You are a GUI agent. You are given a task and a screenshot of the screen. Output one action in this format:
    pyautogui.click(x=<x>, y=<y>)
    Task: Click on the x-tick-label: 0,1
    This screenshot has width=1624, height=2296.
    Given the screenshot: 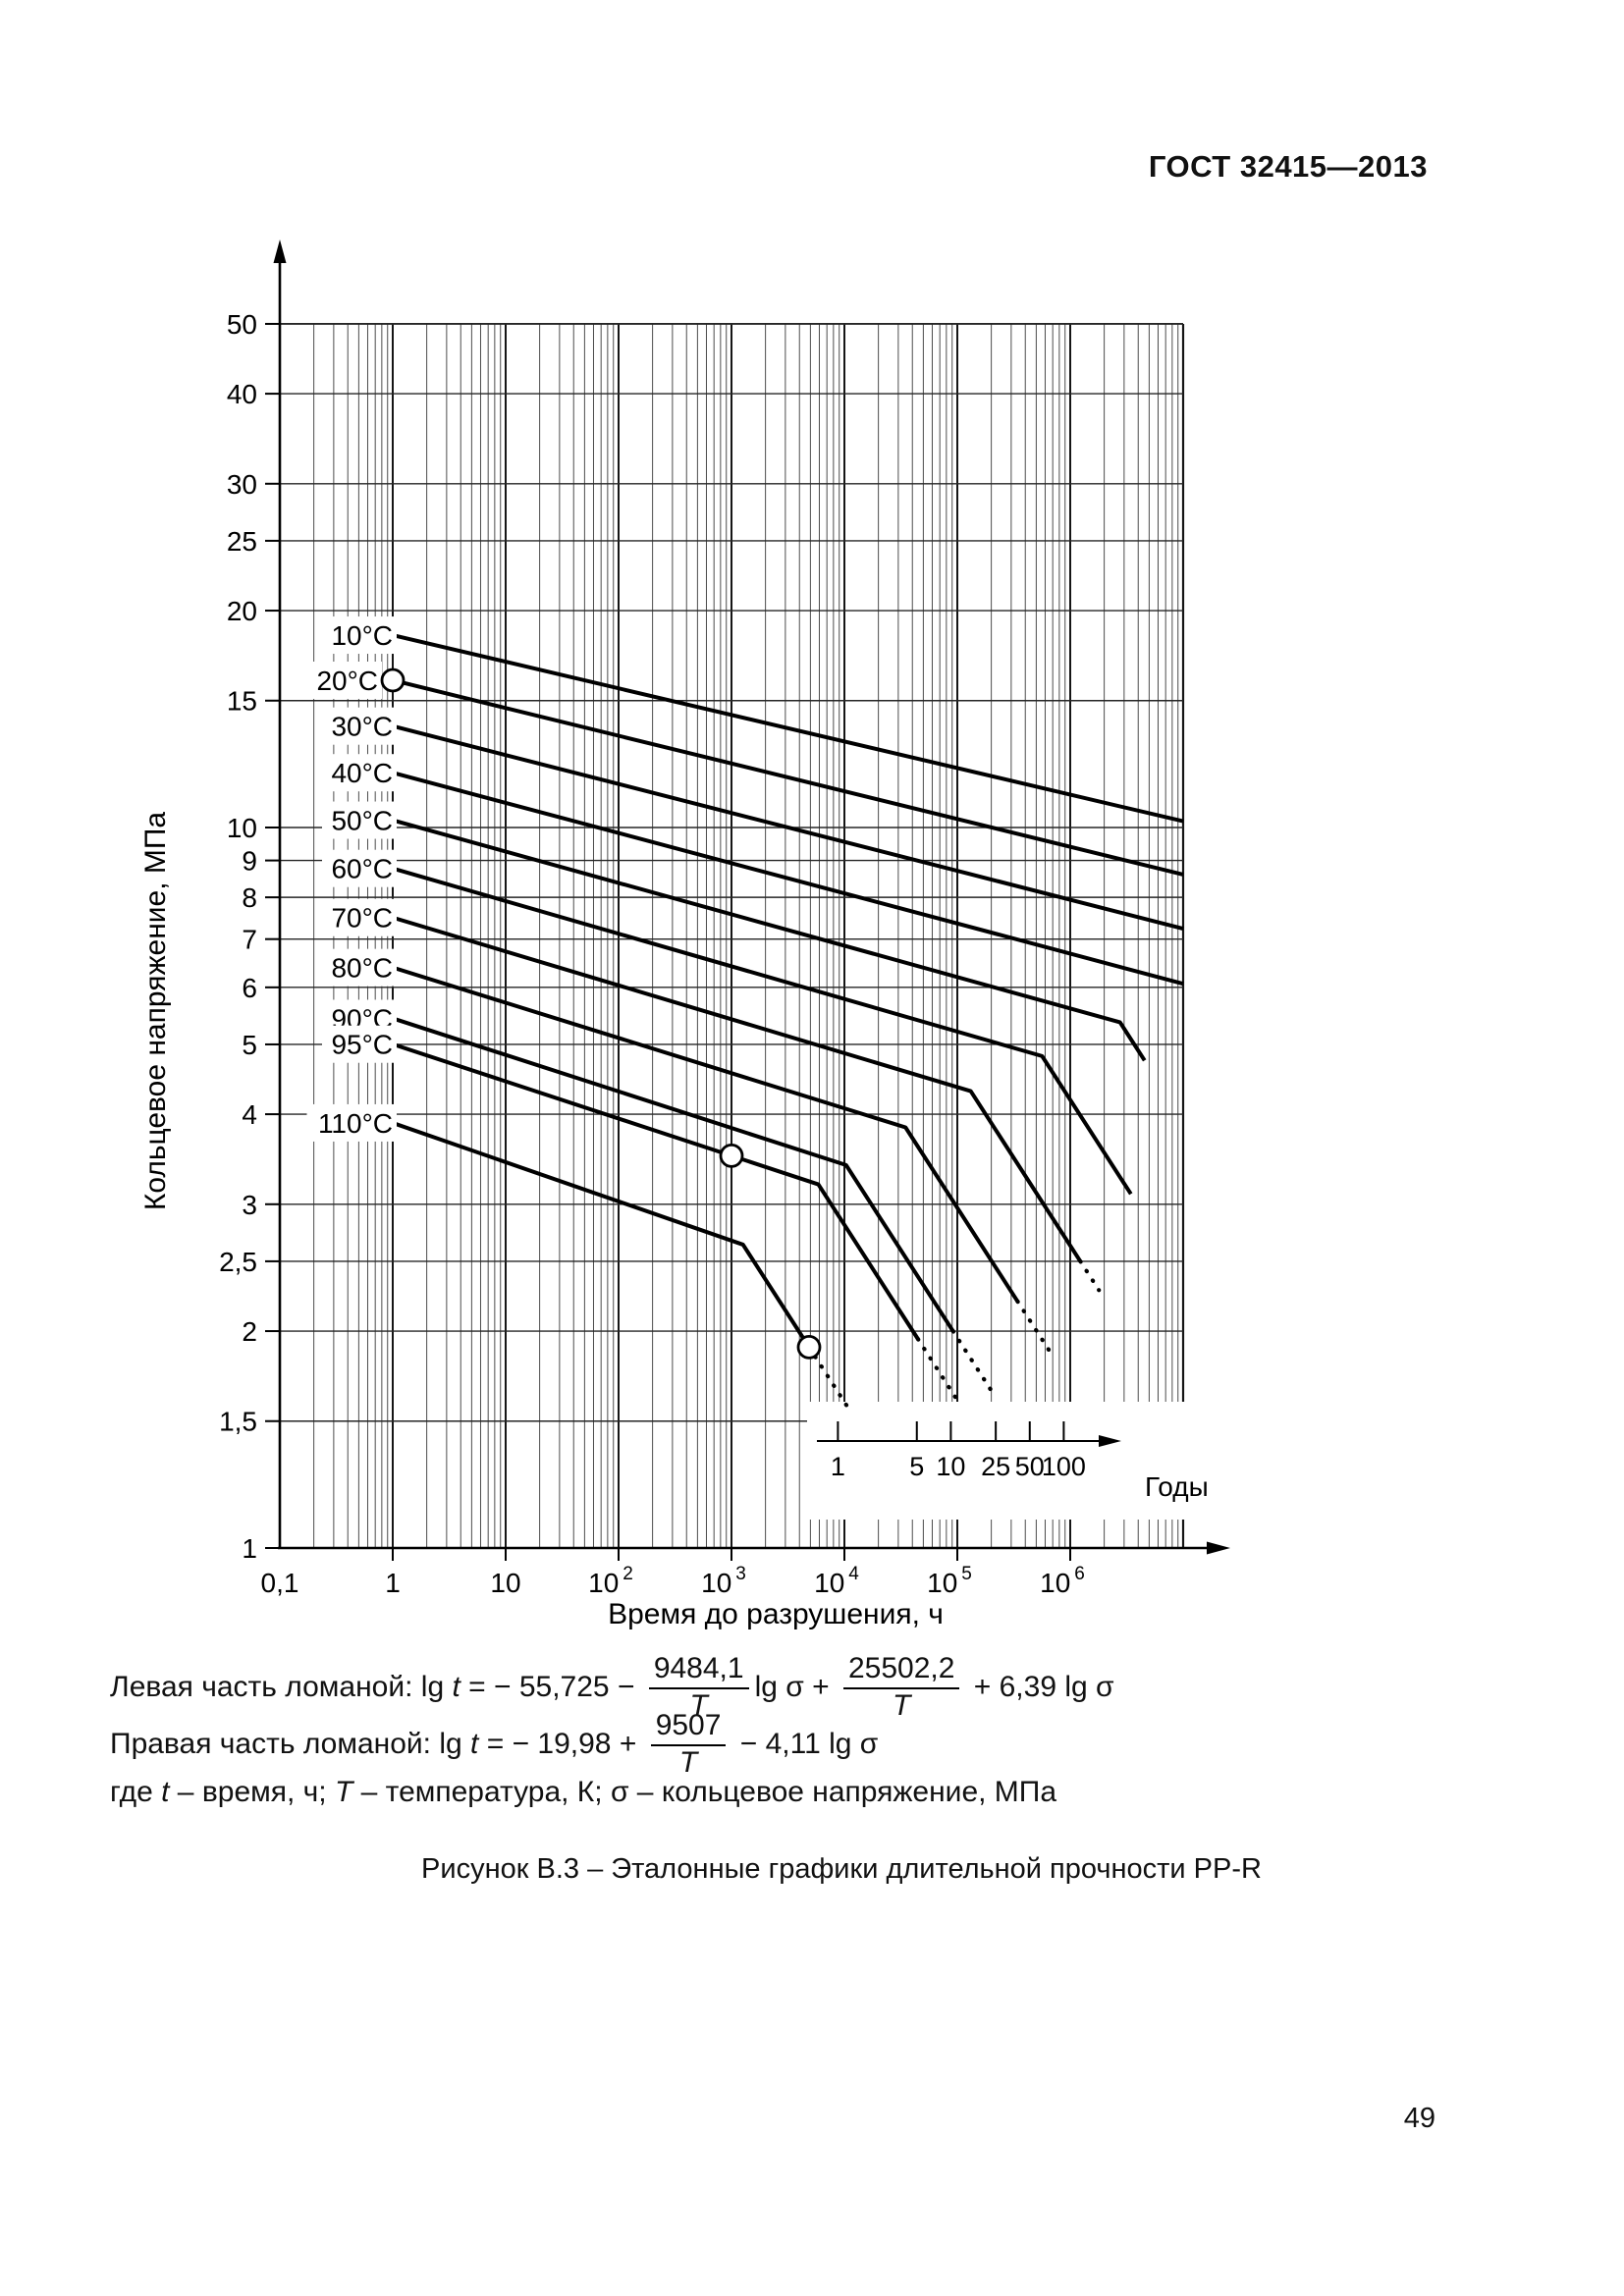 What is the action you would take?
    pyautogui.click(x=280, y=1583)
    